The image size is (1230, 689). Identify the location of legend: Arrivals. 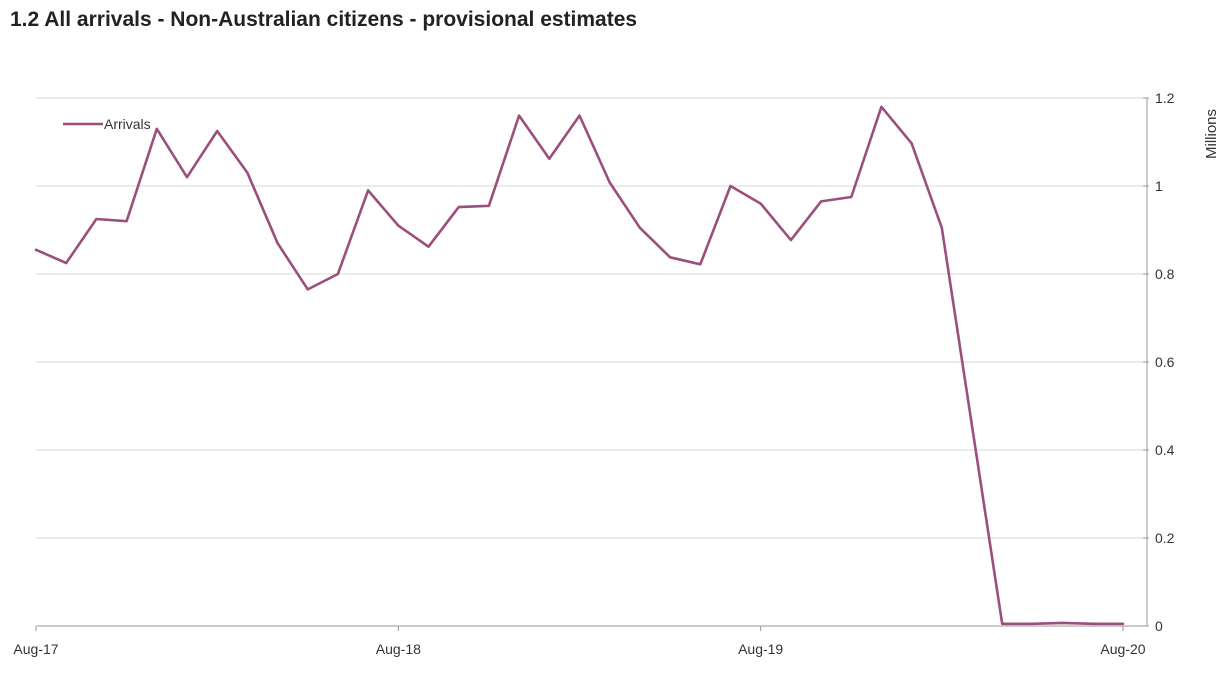
(107, 124).